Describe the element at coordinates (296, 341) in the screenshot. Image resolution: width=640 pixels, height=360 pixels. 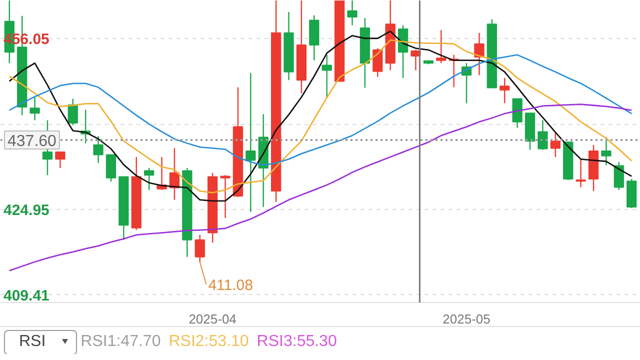
I see `text: RSI3:55.30` at that location.